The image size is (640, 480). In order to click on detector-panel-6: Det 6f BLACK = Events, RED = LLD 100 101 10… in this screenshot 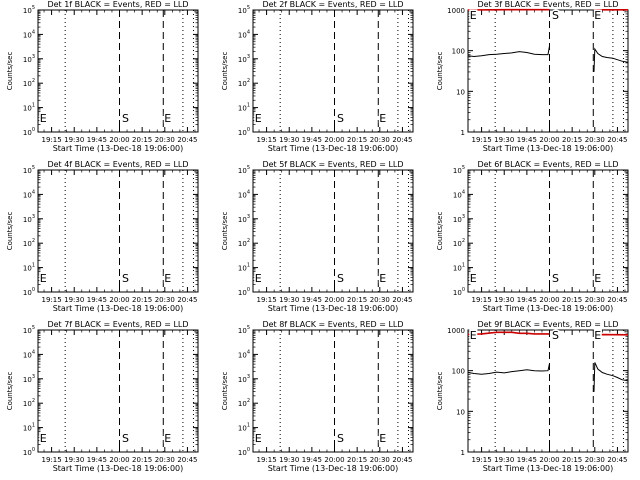, I will do `click(532, 236)`.